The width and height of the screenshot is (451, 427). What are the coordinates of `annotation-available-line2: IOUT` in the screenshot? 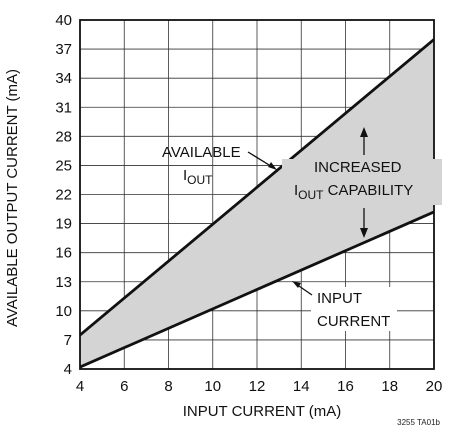 It's located at (198, 177).